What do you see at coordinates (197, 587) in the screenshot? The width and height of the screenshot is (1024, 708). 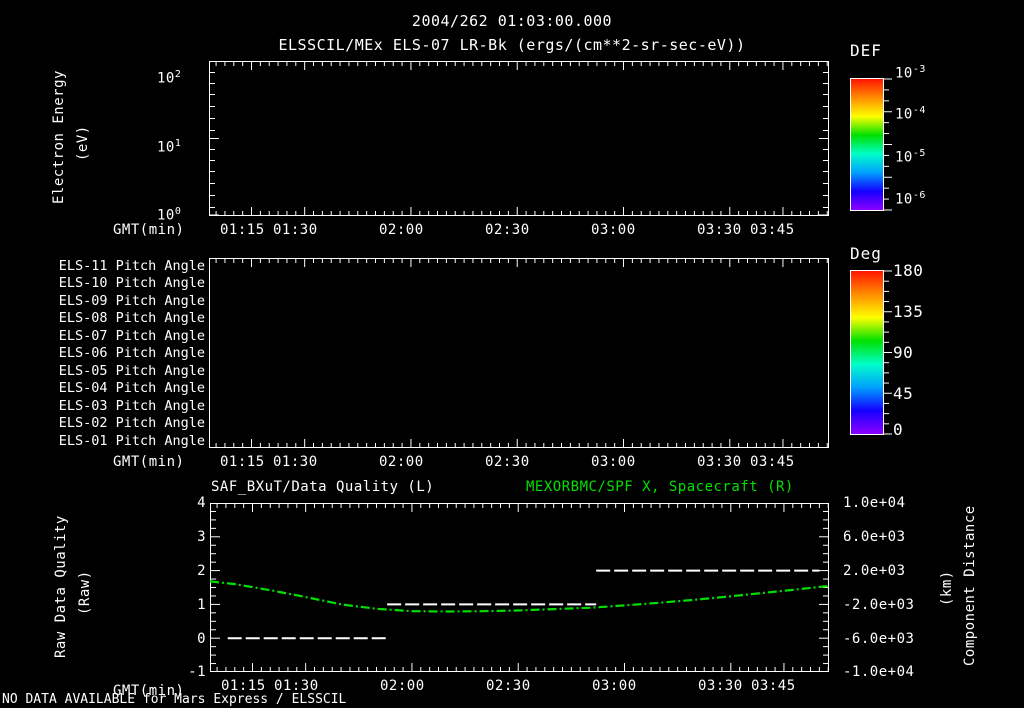 I see `bottom-left-tick-labels: 4 3 2 1 0 -1` at bounding box center [197, 587].